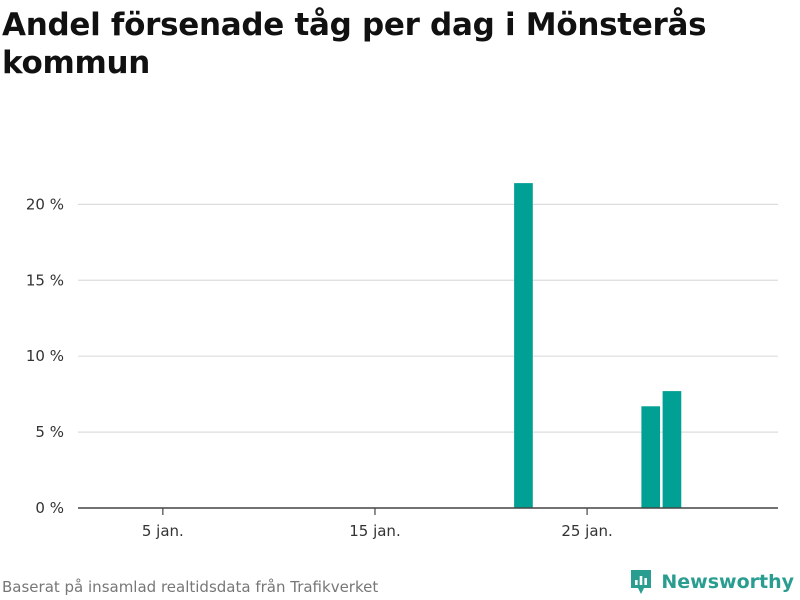  I want to click on brand-logo: Newsworthy, so click(711, 582).